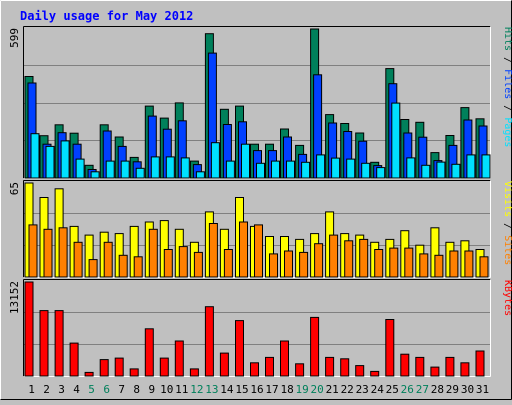 This screenshot has width=512, height=405. What do you see at coordinates (452, 389) in the screenshot?
I see `day-label-29: 29` at bounding box center [452, 389].